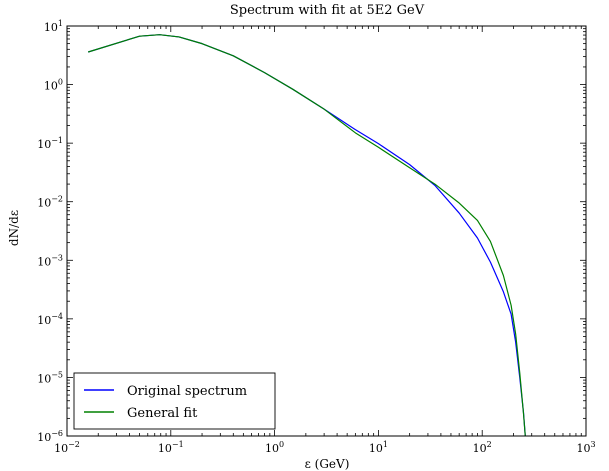  I want to click on y-tick-label: 10⁻², so click(50, 202).